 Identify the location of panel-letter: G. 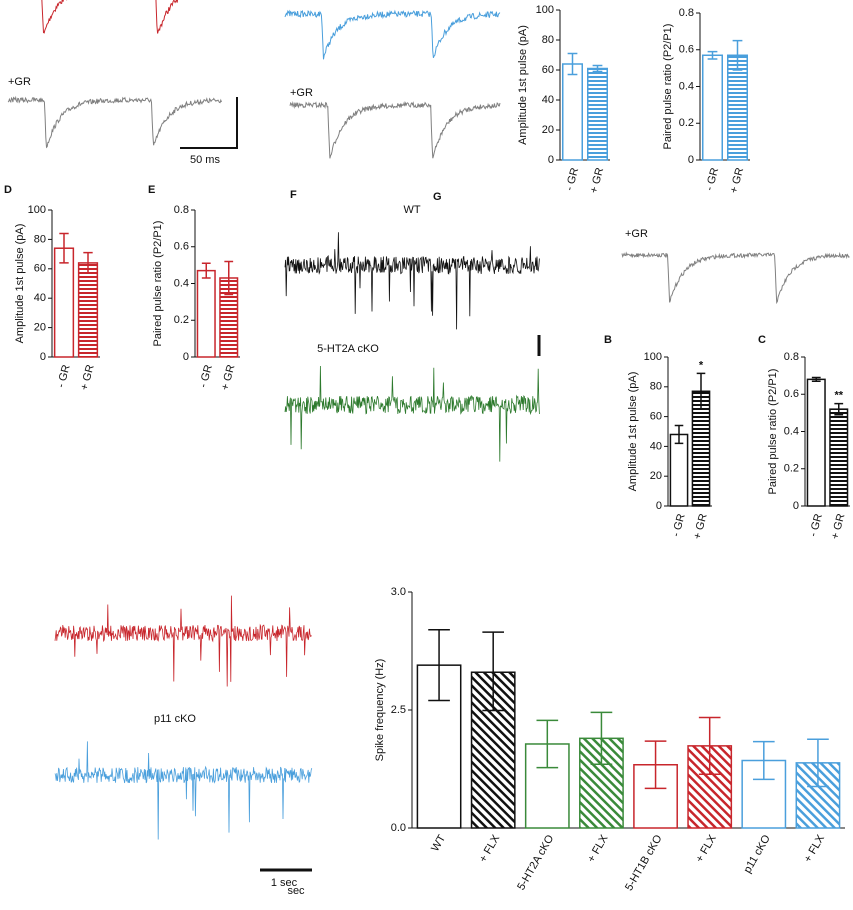
(437, 197).